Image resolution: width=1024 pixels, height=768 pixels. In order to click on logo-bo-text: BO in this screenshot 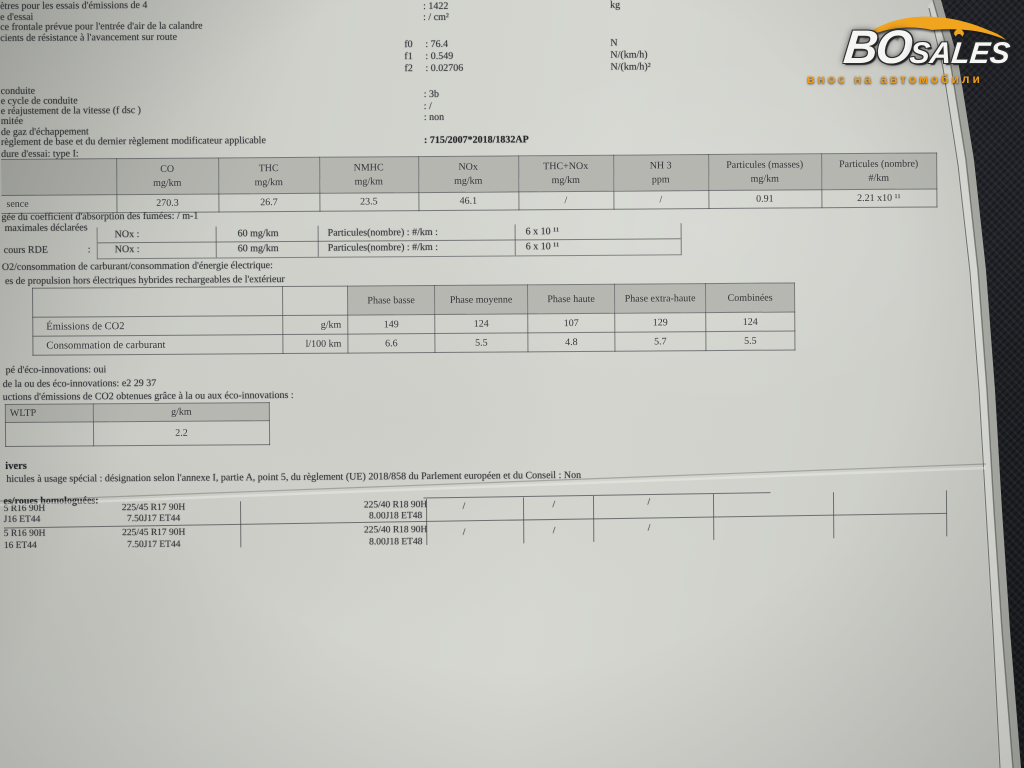, I will do `click(877, 46)`.